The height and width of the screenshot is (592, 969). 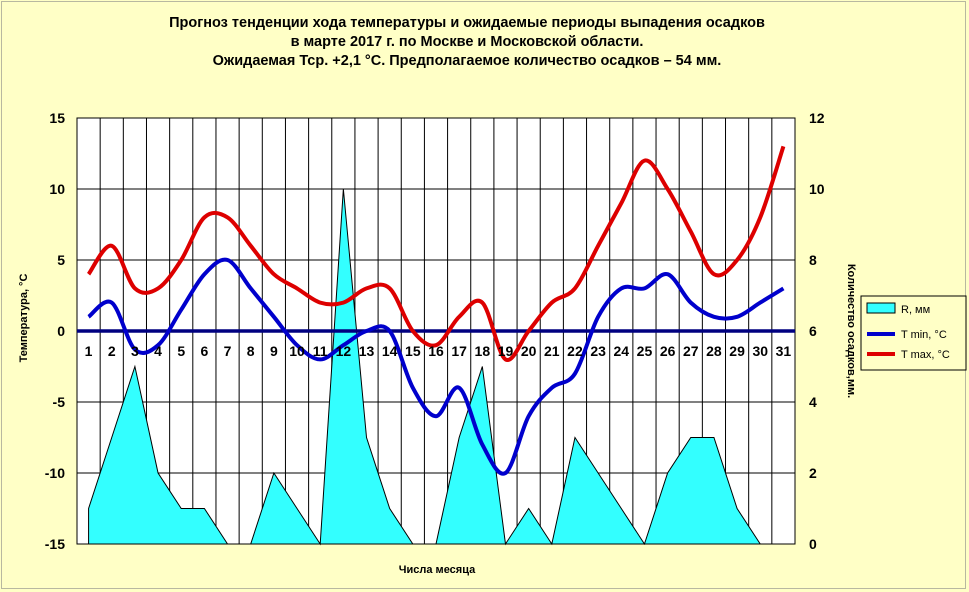 What do you see at coordinates (89, 351) in the screenshot?
I see `x-tick-label: 1` at bounding box center [89, 351].